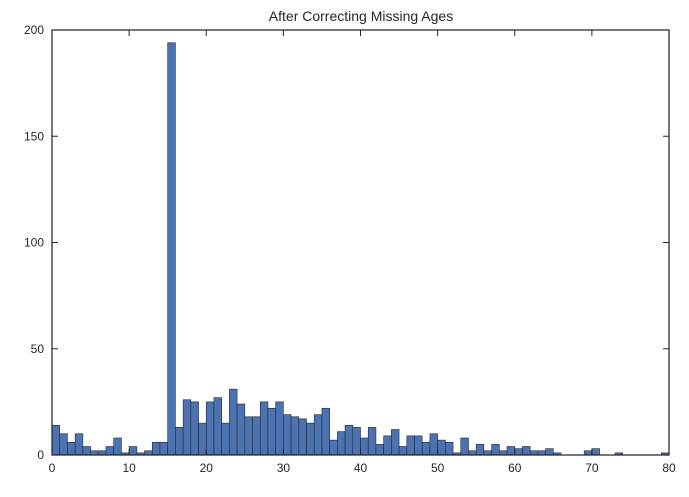 The height and width of the screenshot is (497, 689). What do you see at coordinates (34, 136) in the screenshot?
I see `y-tick-label: 150` at bounding box center [34, 136].